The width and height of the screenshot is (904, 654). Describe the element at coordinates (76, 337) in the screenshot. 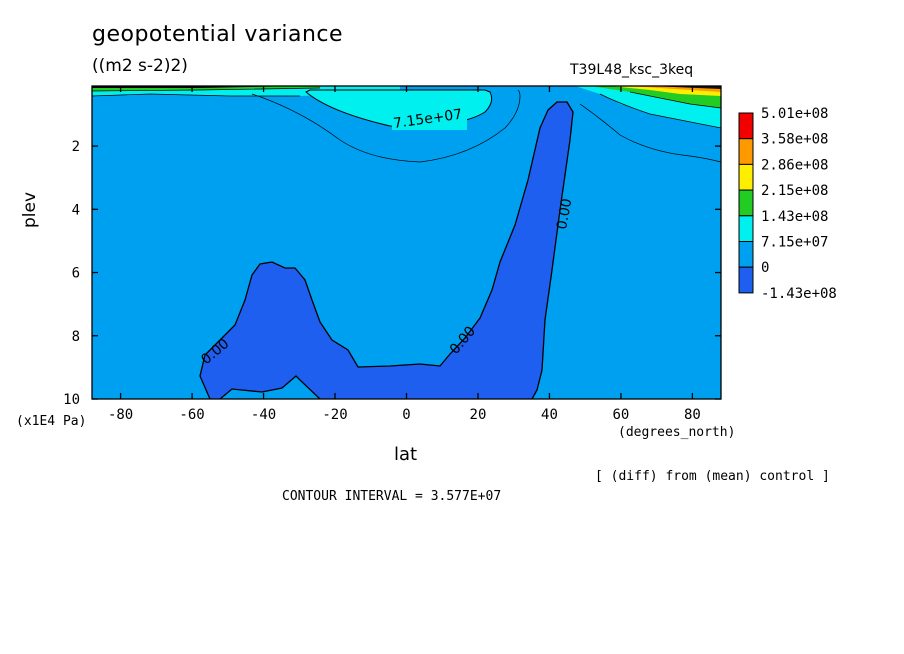

I see `y-tick-label: 8` at that location.